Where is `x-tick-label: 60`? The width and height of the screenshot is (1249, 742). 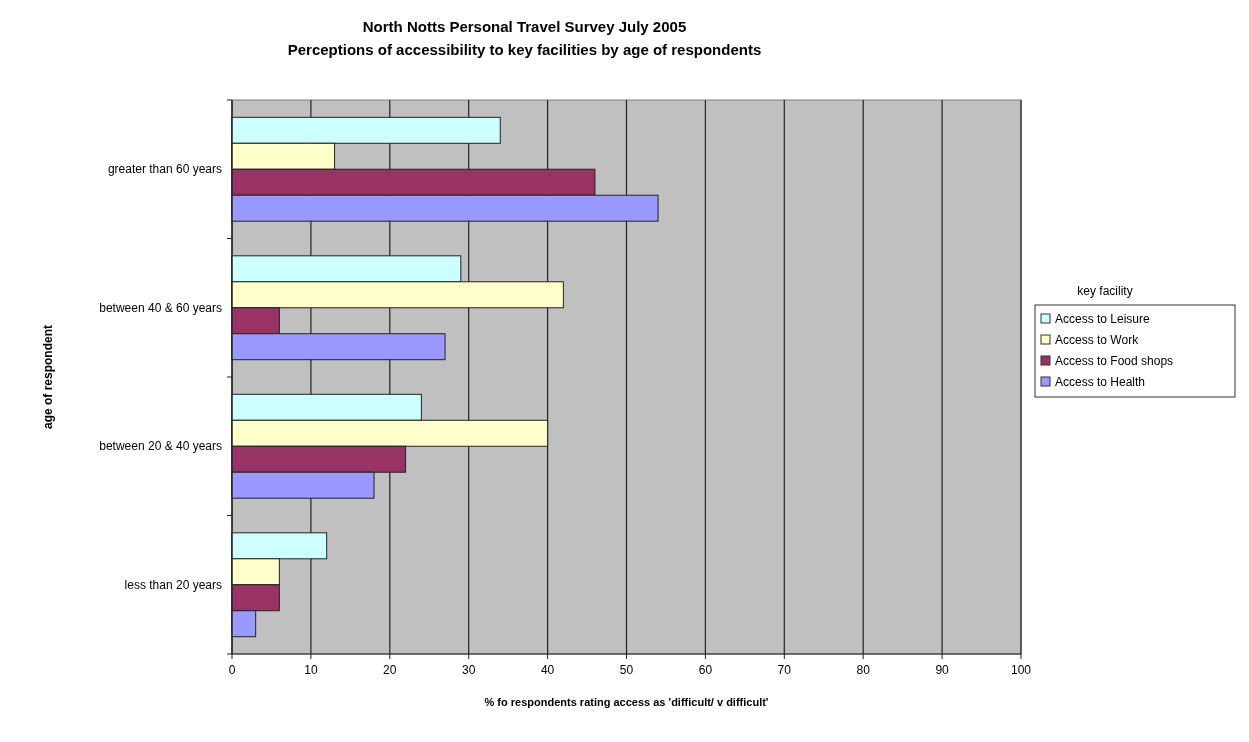
x-tick-label: 60 is located at coordinates (705, 670).